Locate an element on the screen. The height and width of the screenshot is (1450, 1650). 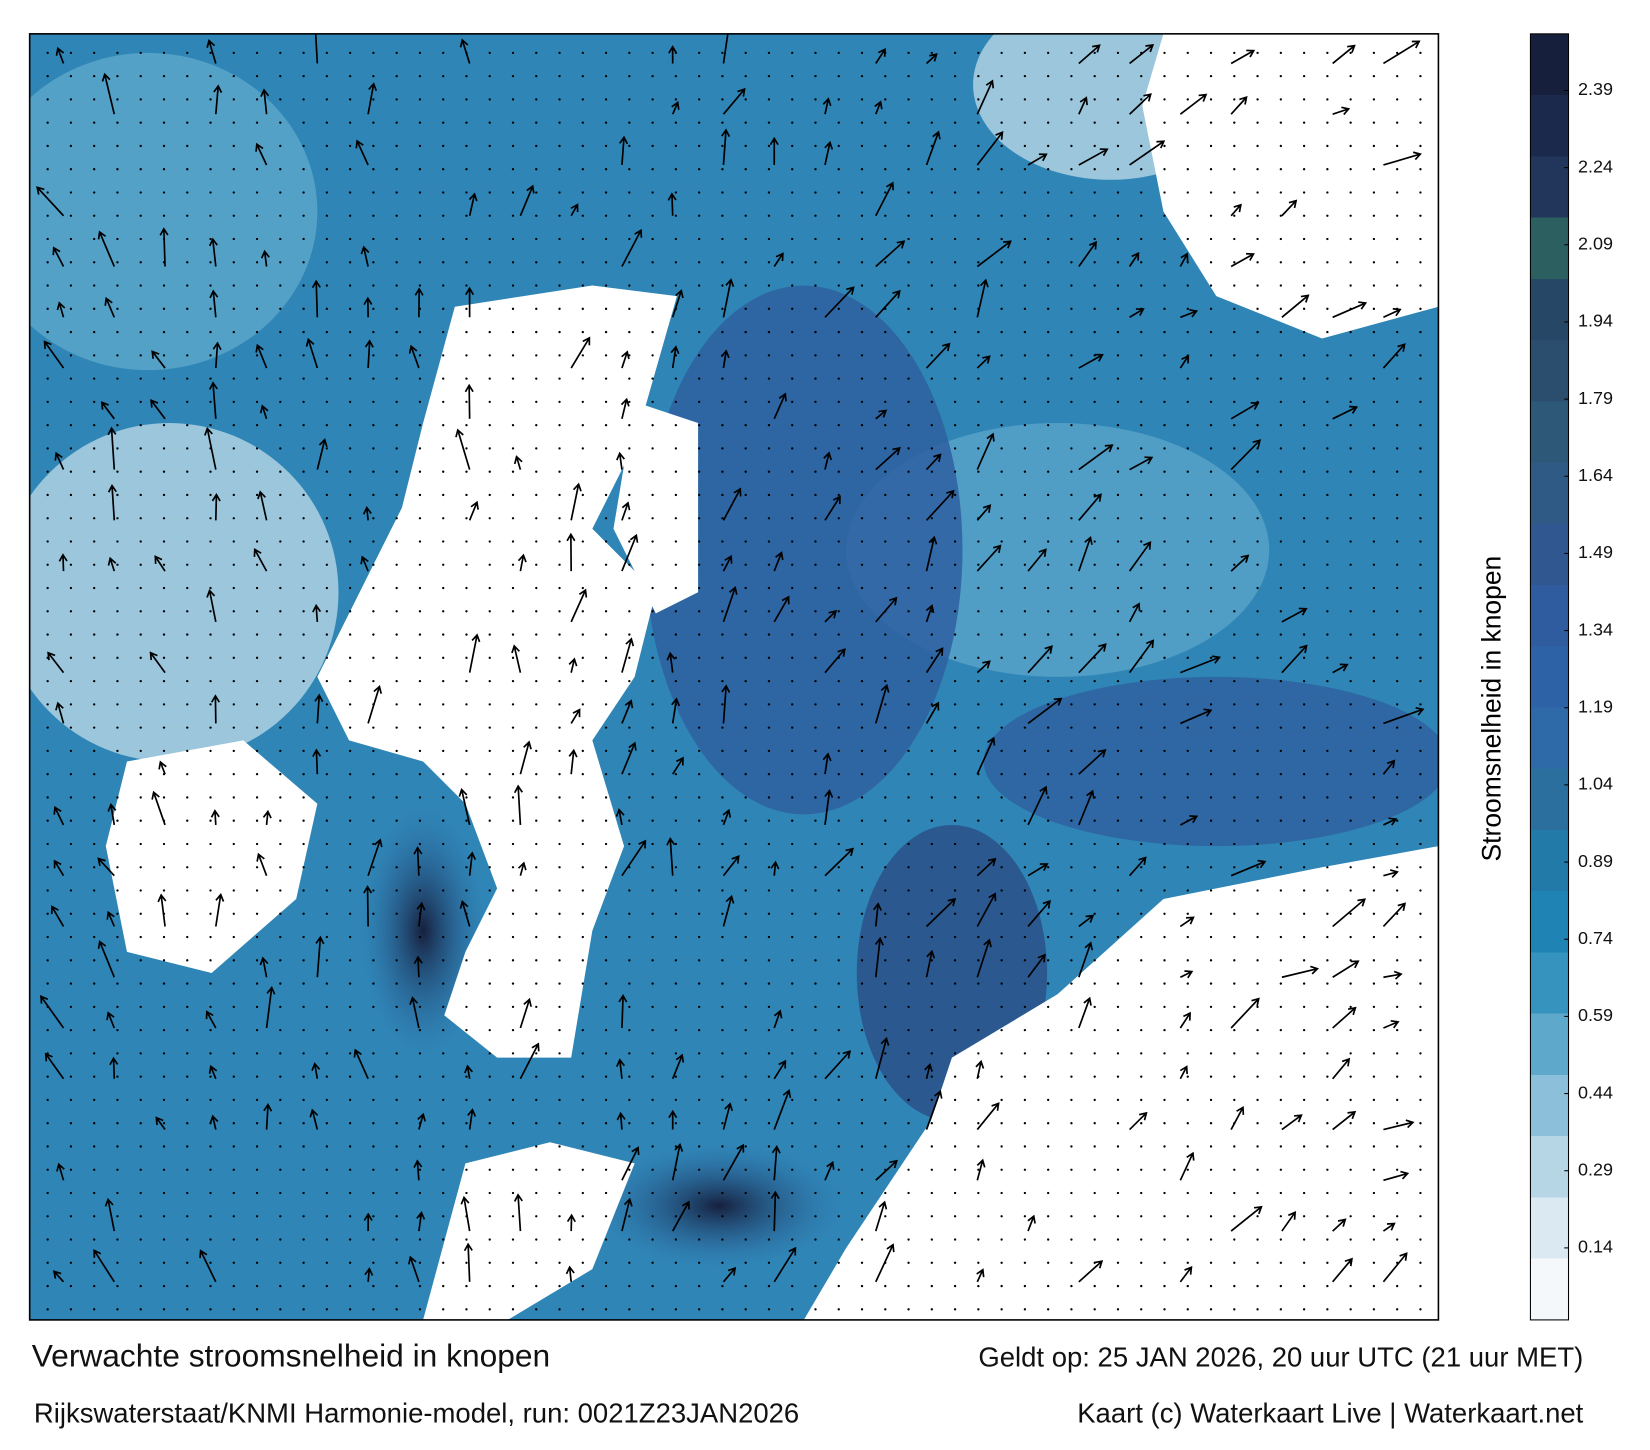
colorbar-tick-label: 2.24 is located at coordinates (1595, 166).